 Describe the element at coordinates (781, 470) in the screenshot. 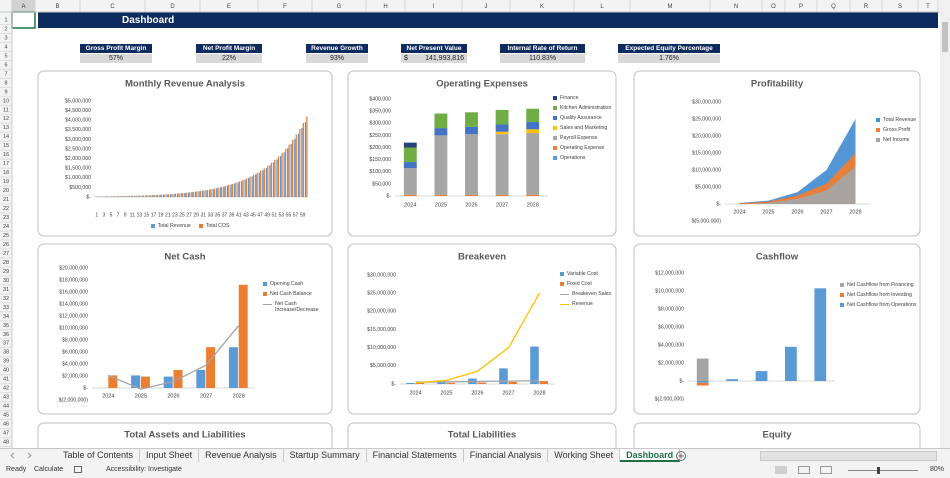

I see `normal-view-button` at that location.